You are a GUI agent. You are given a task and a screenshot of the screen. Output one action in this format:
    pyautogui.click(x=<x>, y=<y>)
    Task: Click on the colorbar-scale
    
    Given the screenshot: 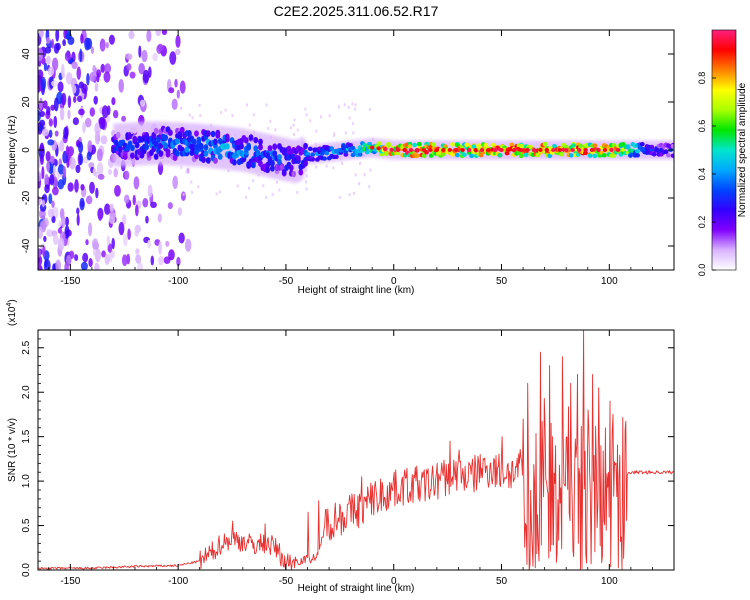 What is the action you would take?
    pyautogui.click(x=724, y=150)
    